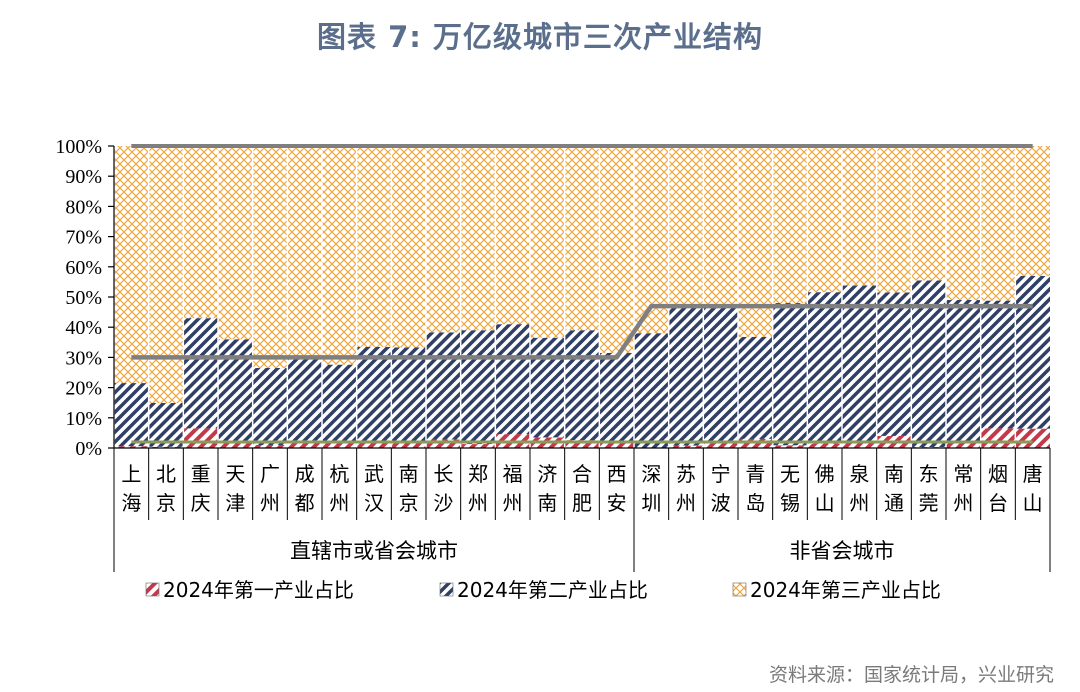 The height and width of the screenshot is (692, 1080). I want to click on category-label-12-char-0: 济, so click(547, 474).